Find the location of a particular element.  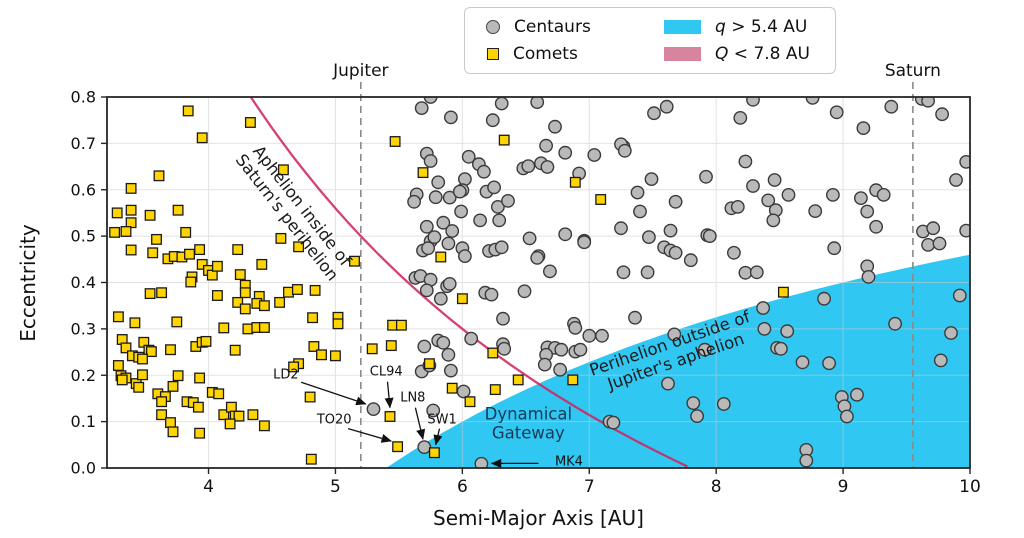

x-tick-label: 5 is located at coordinates (335, 487).